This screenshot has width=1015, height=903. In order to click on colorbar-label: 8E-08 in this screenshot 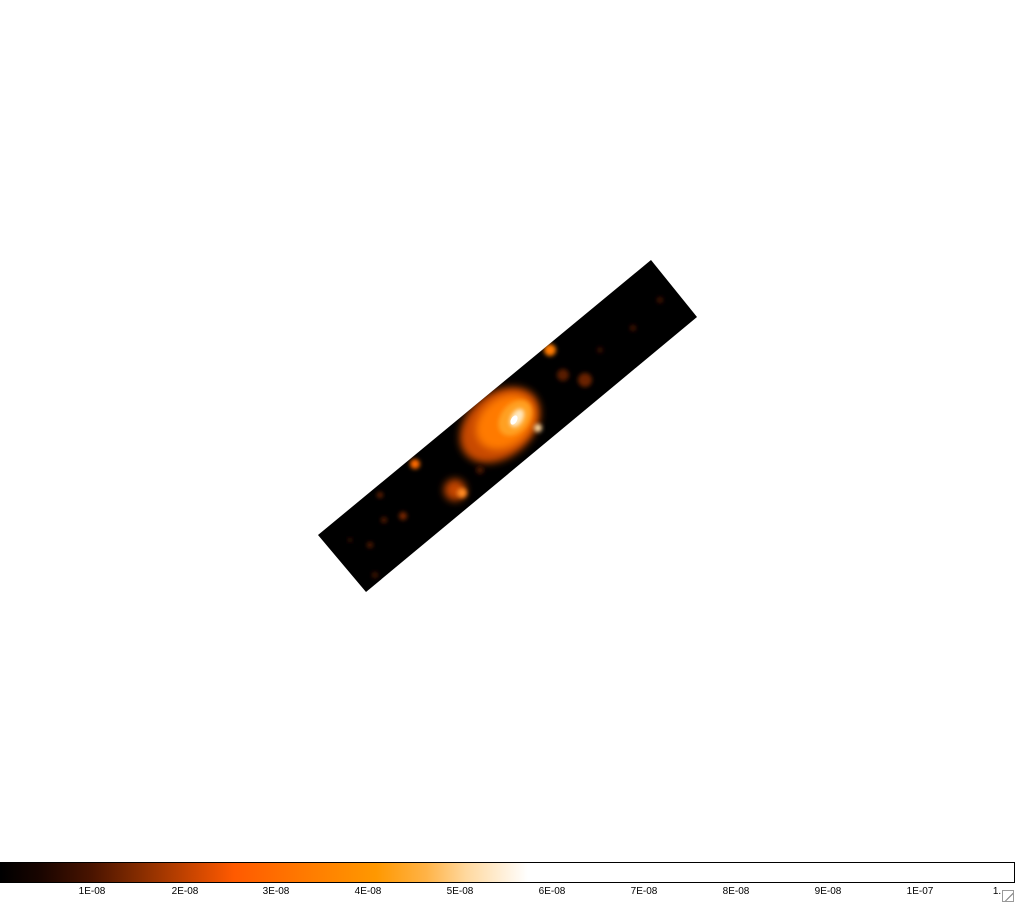, I will do `click(736, 891)`.